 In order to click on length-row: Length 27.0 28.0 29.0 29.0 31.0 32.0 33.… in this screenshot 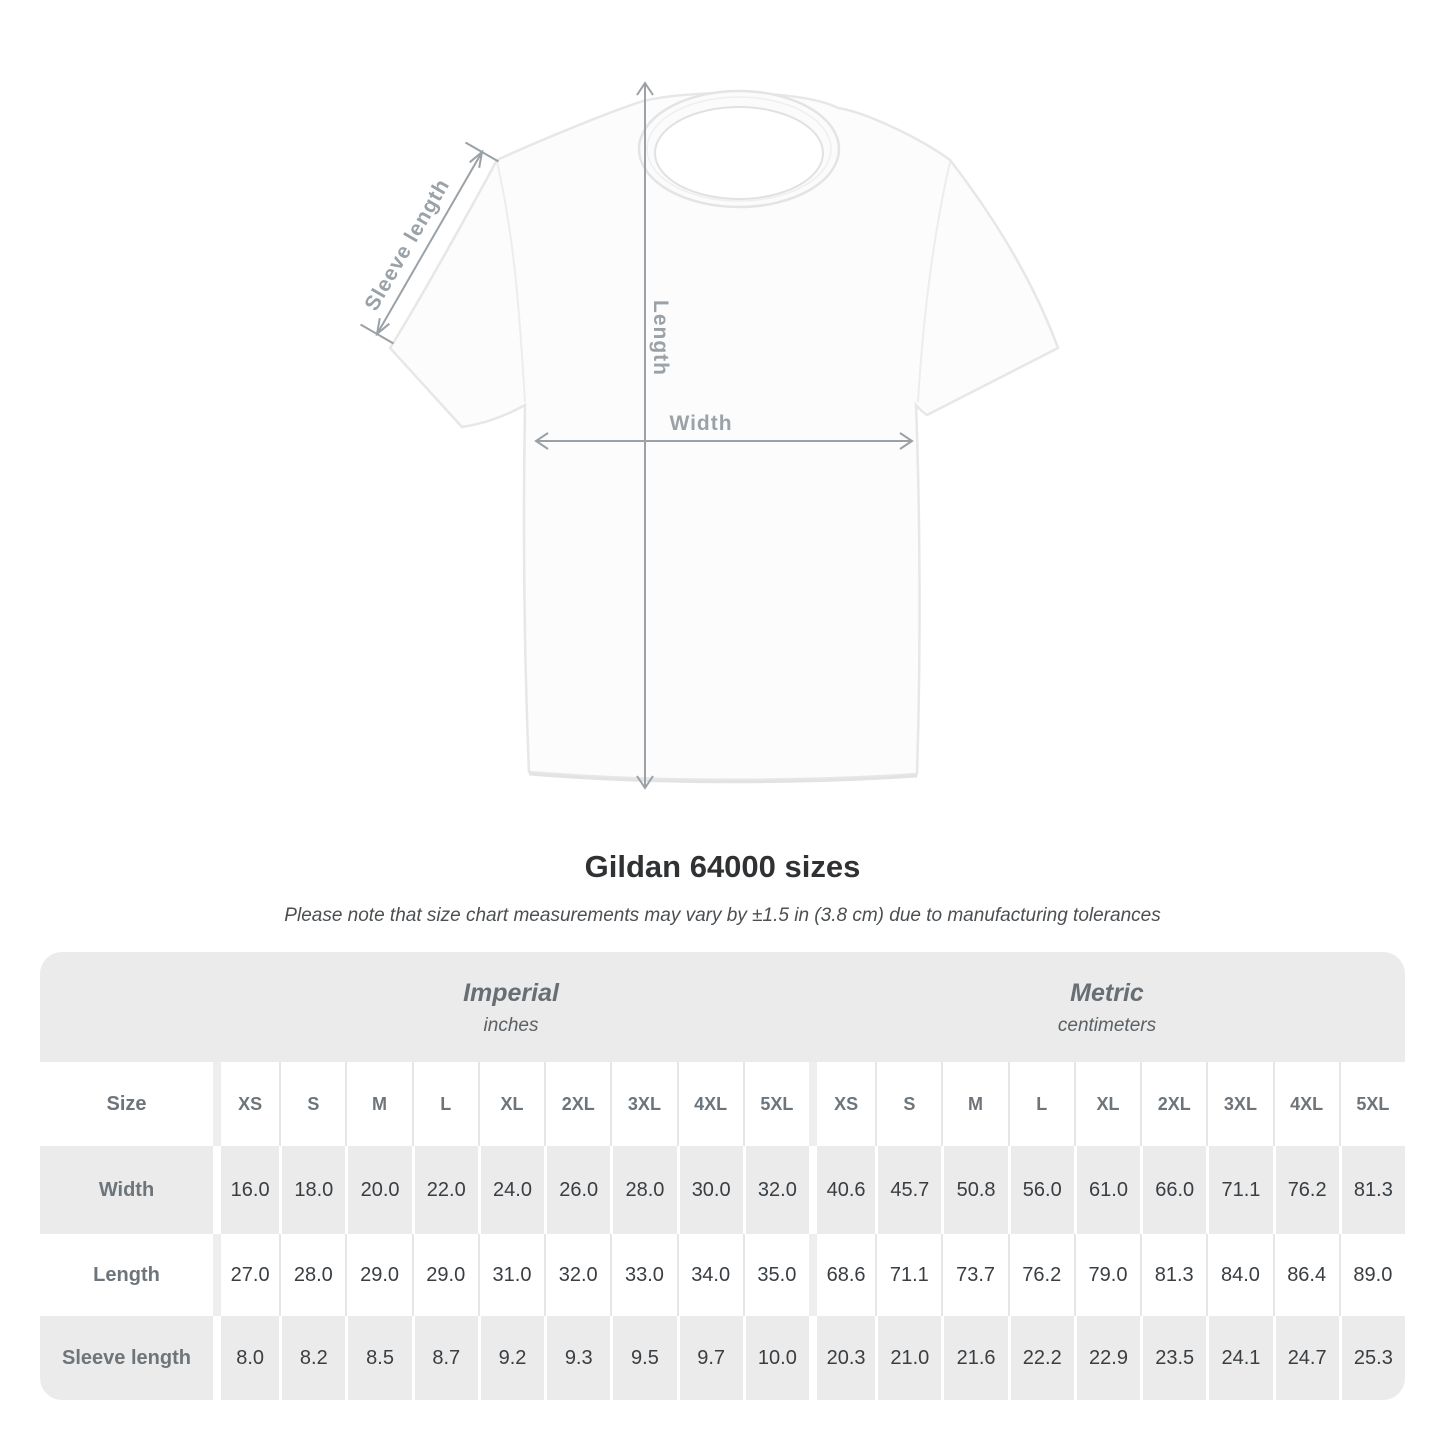, I will do `click(722, 1275)`.